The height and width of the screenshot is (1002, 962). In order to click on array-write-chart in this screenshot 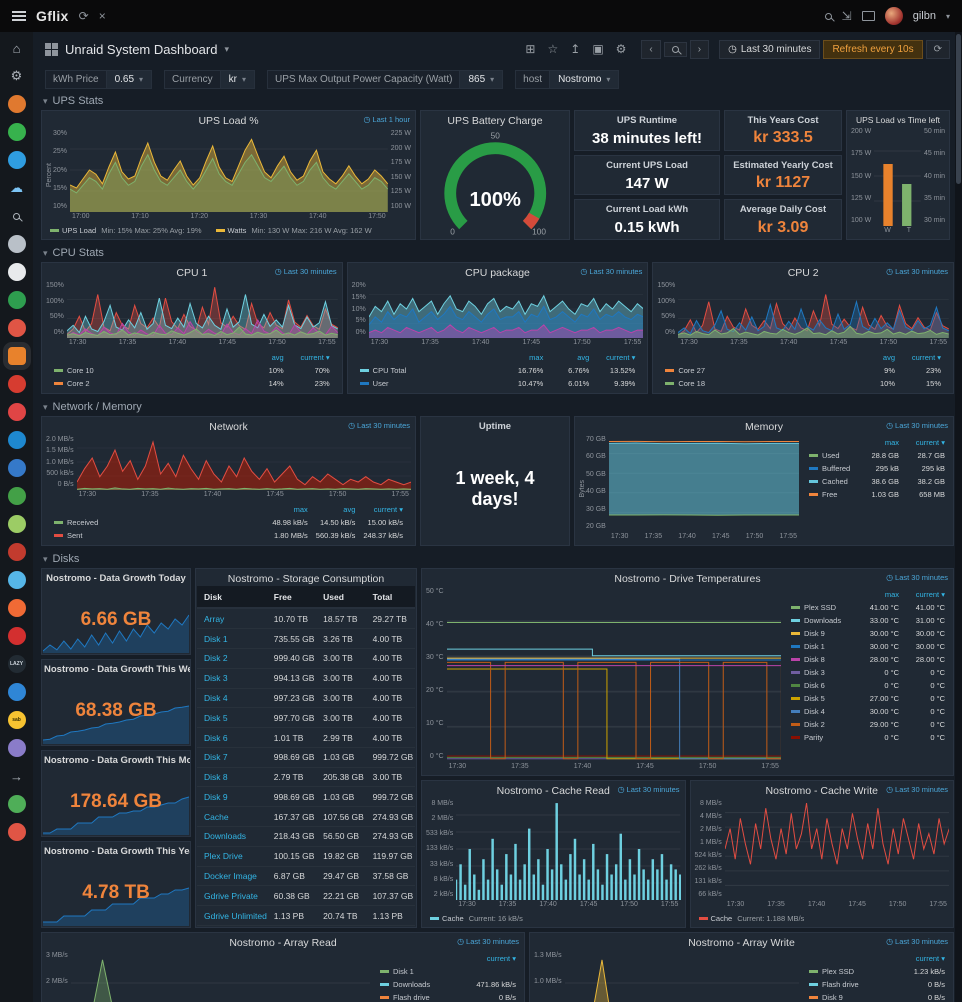, I will do `click(681, 976)`.